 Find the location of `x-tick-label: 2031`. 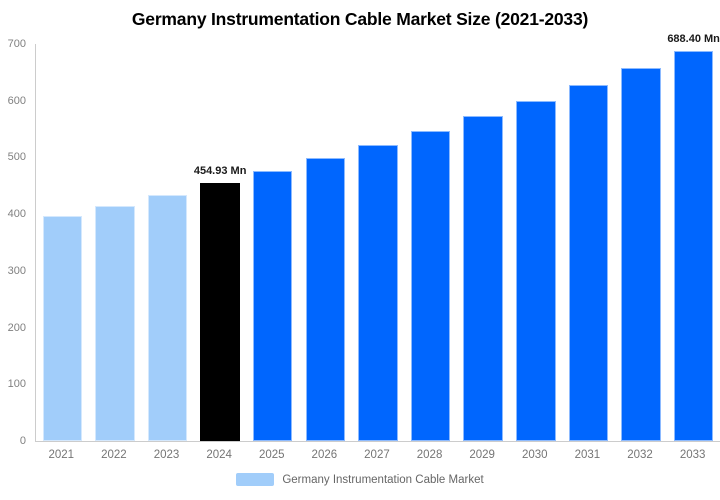

x-tick-label: 2031 is located at coordinates (587, 455).